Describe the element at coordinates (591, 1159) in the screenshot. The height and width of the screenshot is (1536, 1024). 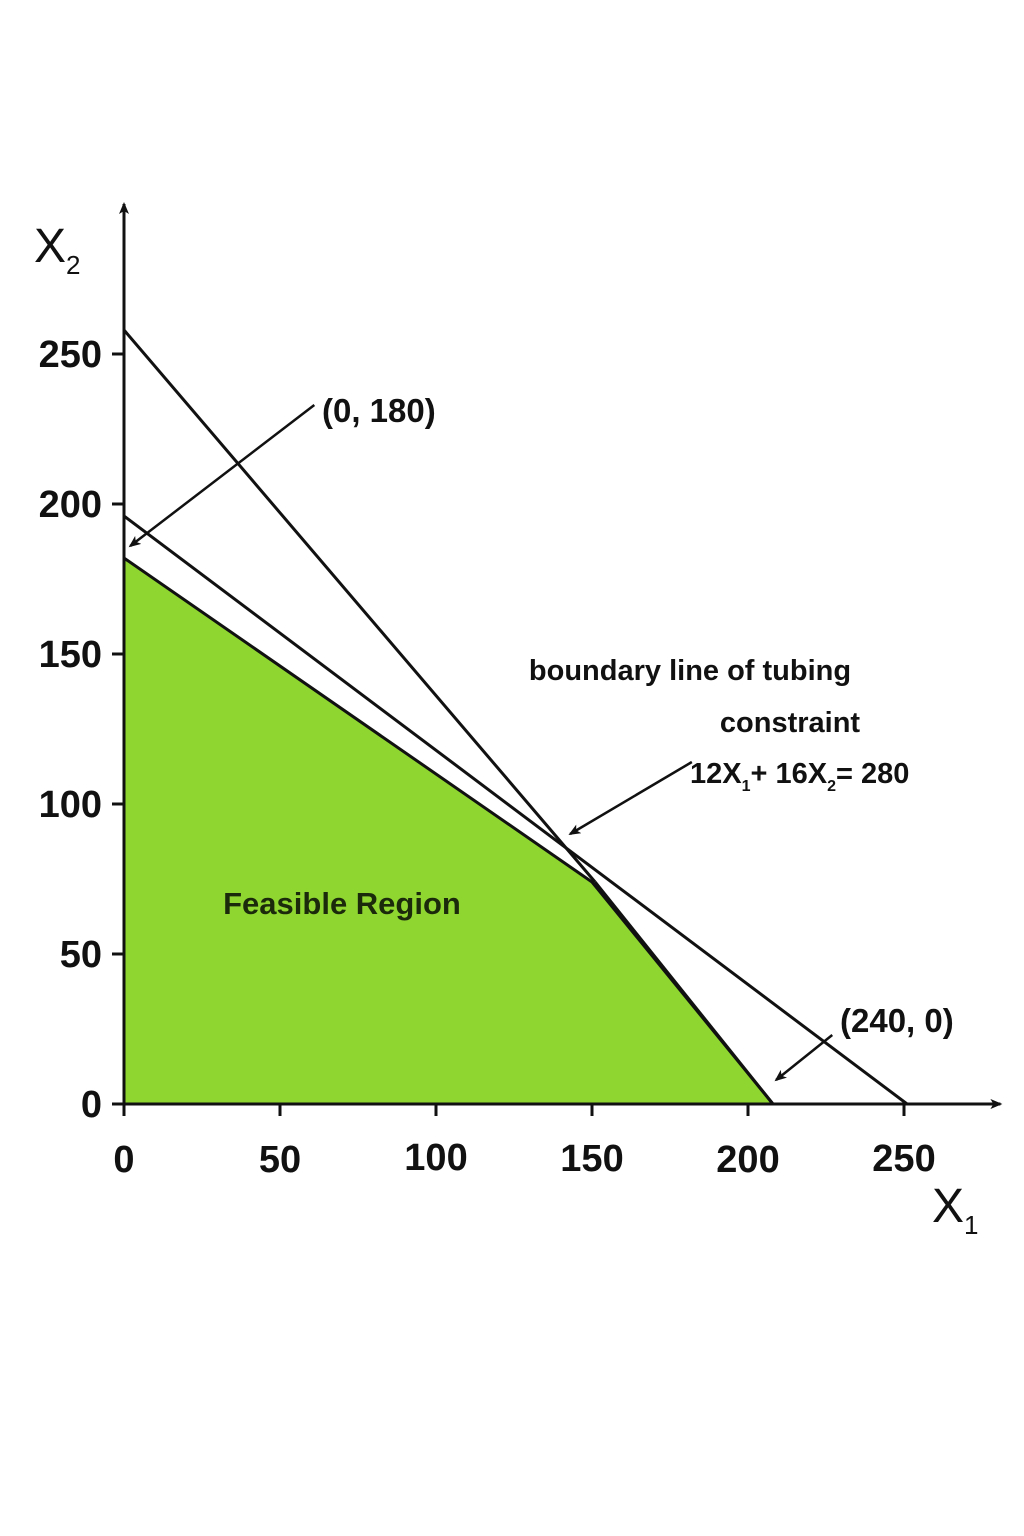
I see `x-tick-label: 150` at that location.